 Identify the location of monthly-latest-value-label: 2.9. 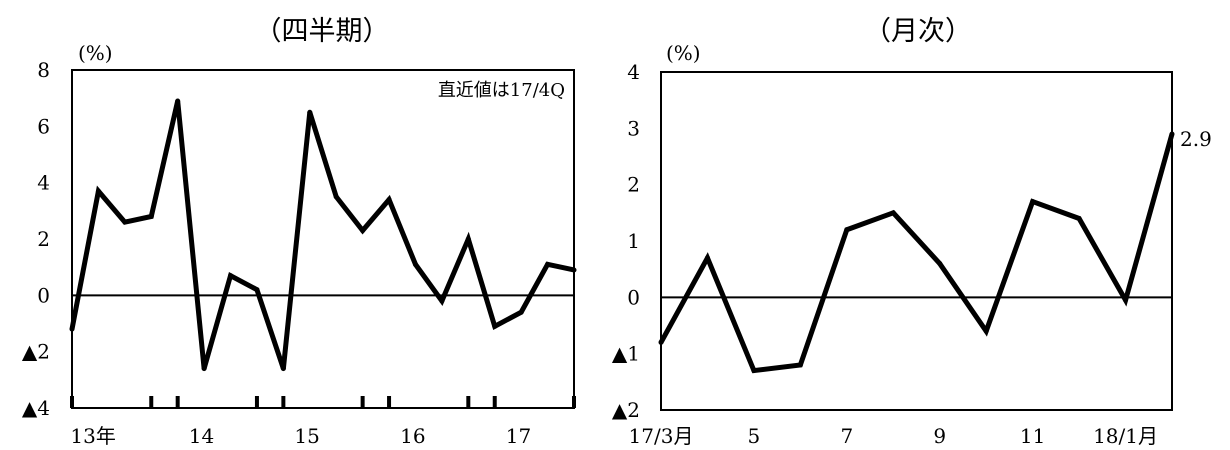
(1196, 139).